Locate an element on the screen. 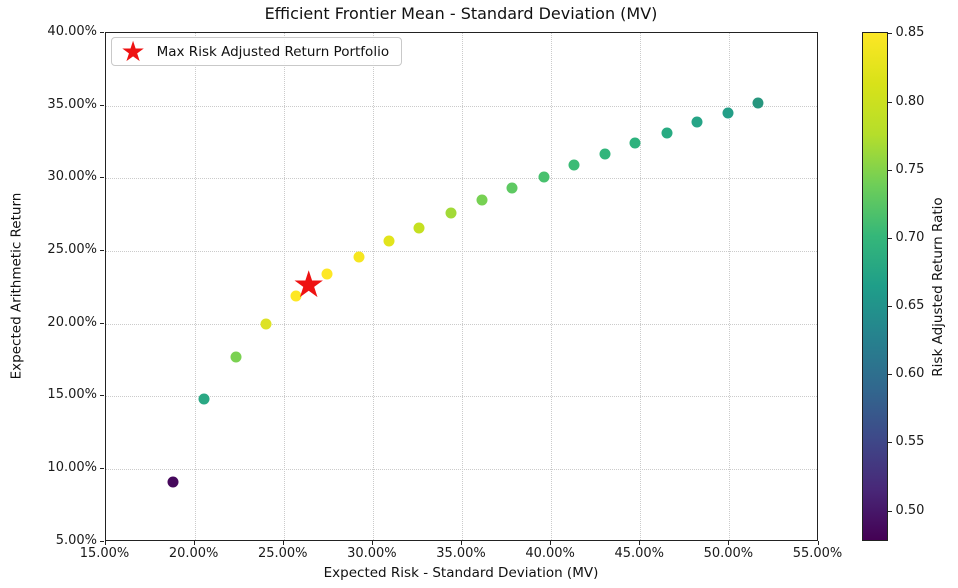 The width and height of the screenshot is (958, 588). x-tick-label: 55.00% is located at coordinates (817, 553).